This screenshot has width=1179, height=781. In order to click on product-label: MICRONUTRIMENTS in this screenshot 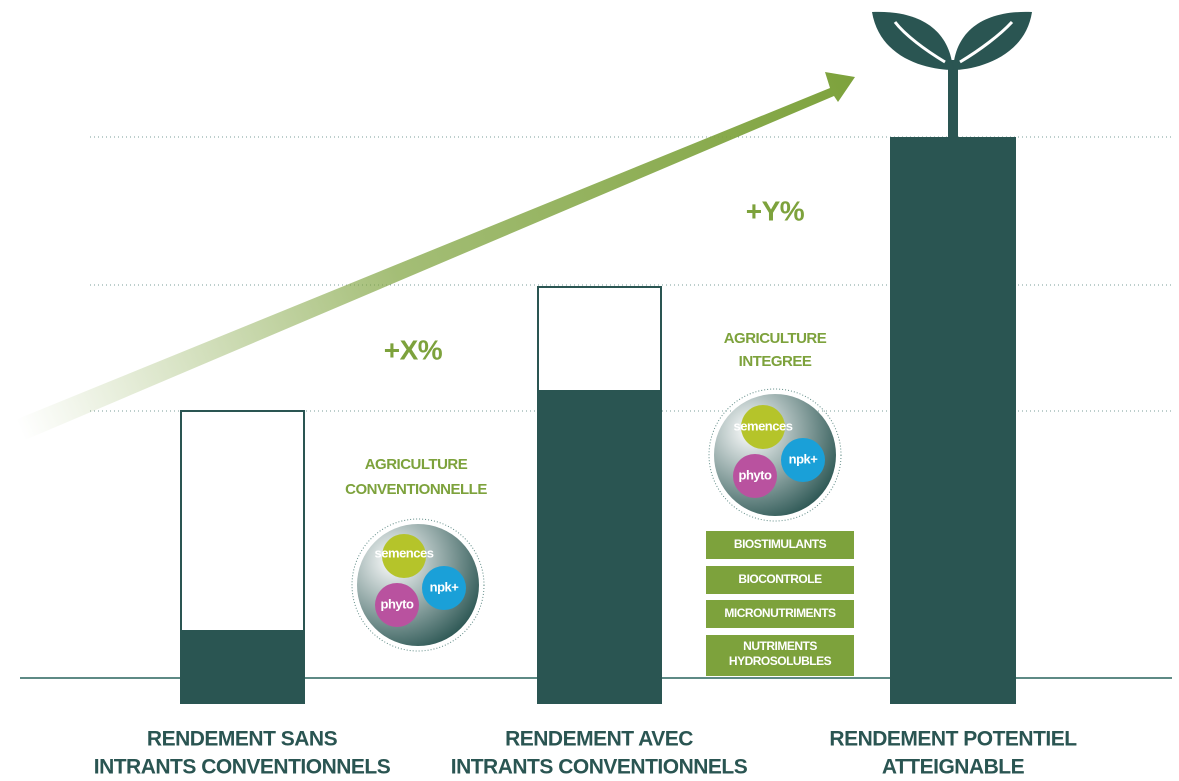, I will do `click(780, 613)`.